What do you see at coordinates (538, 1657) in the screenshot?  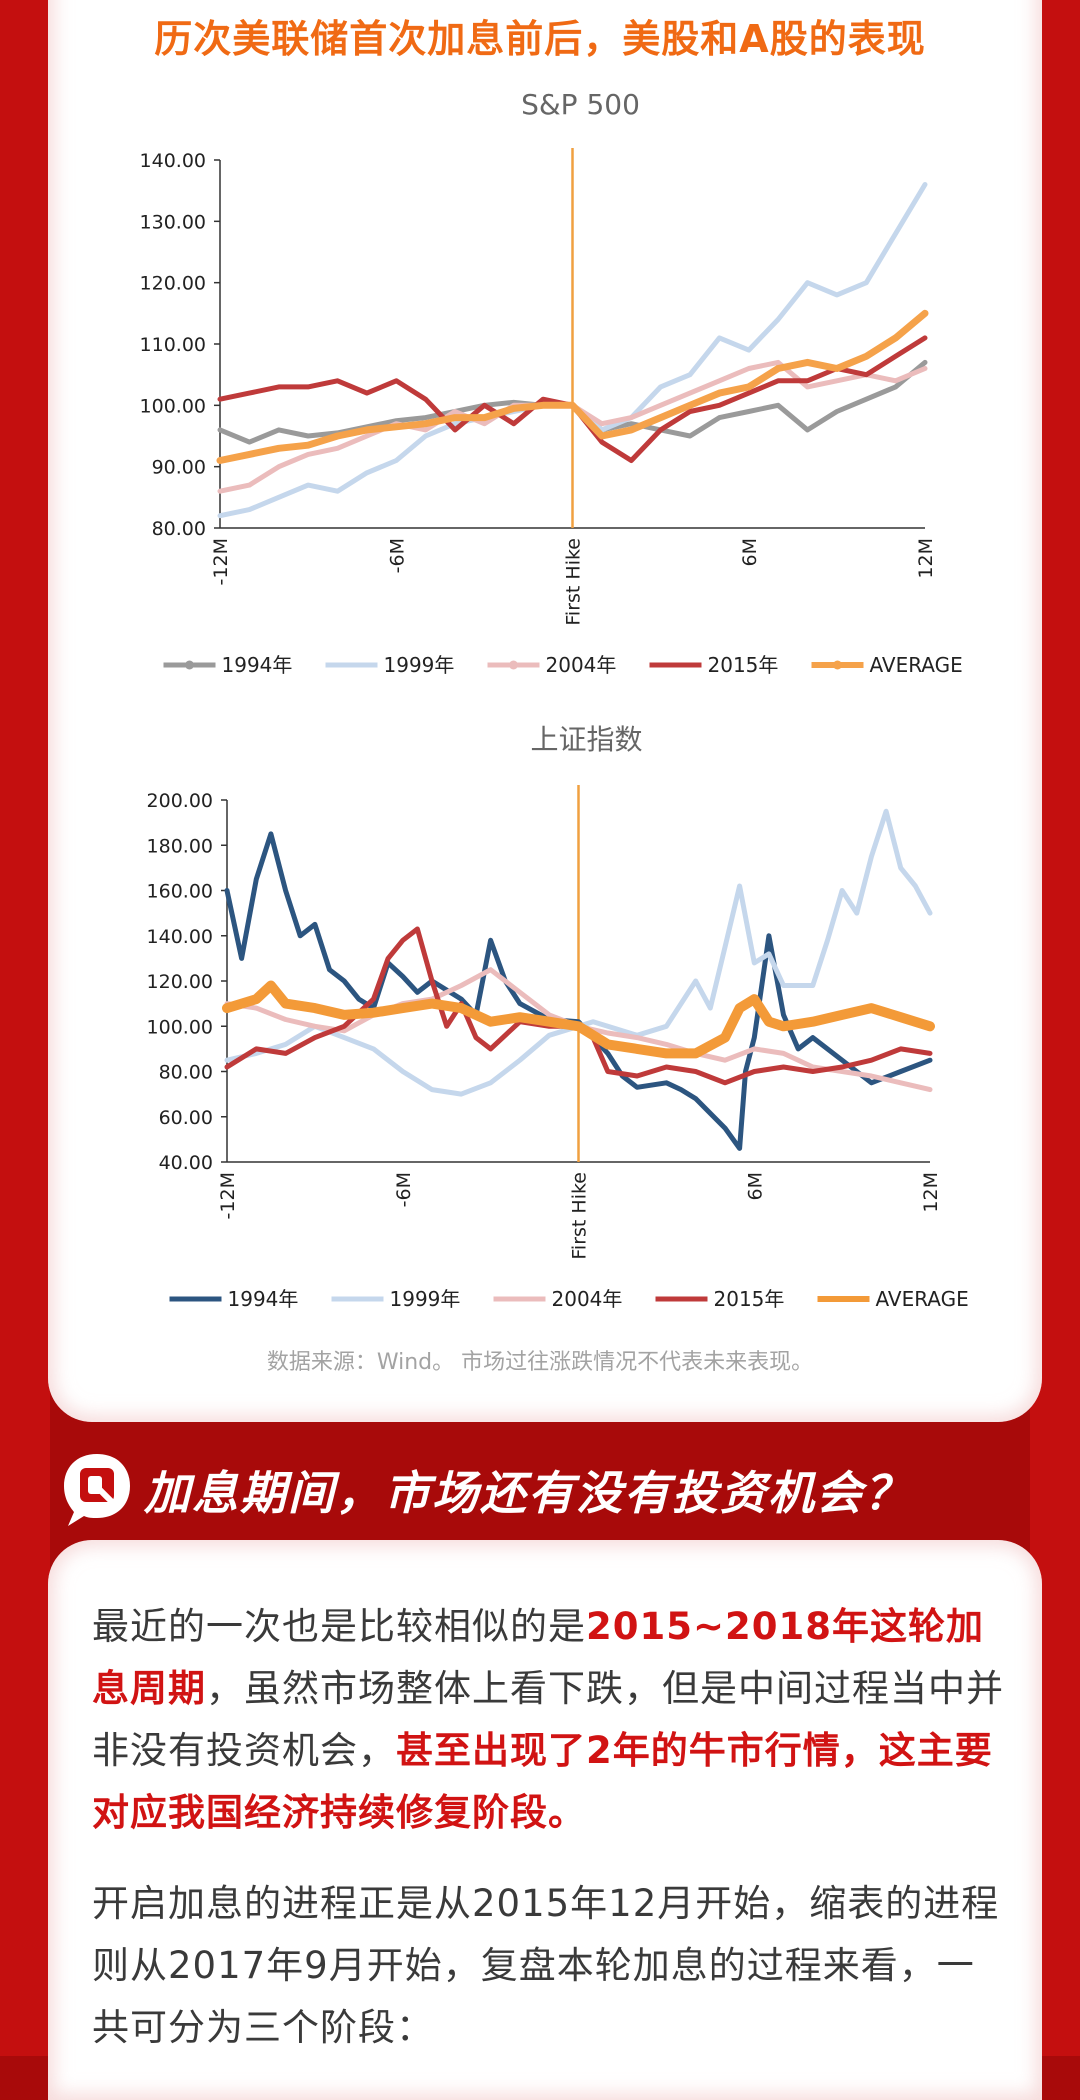 I see `highlight-text: 2015~2018年这轮加息周期` at bounding box center [538, 1657].